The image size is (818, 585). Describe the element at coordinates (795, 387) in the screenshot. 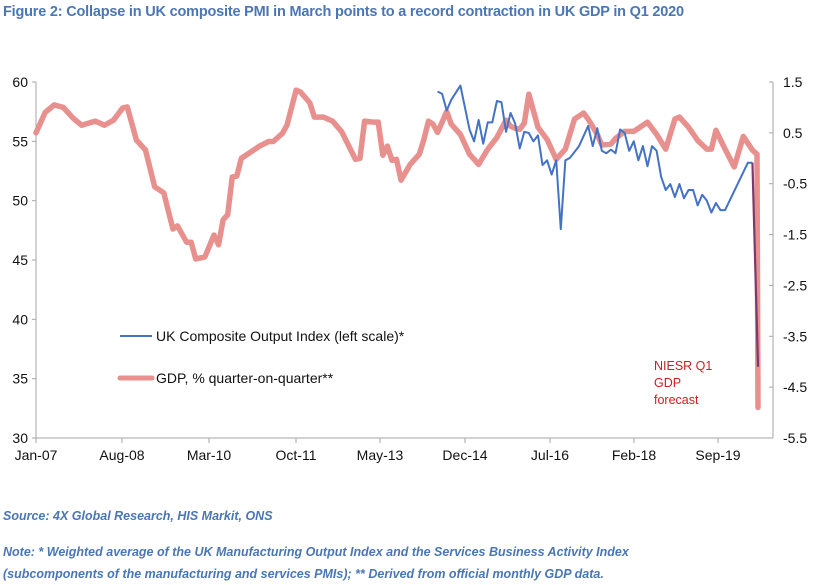

I see `right-axis-tick-label: -4.5` at that location.